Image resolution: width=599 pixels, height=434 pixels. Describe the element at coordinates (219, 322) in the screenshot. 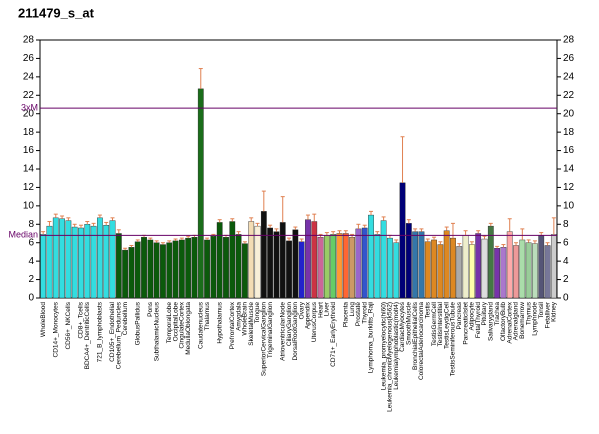

I see `x-tick-label: Hypothalamus` at that location.